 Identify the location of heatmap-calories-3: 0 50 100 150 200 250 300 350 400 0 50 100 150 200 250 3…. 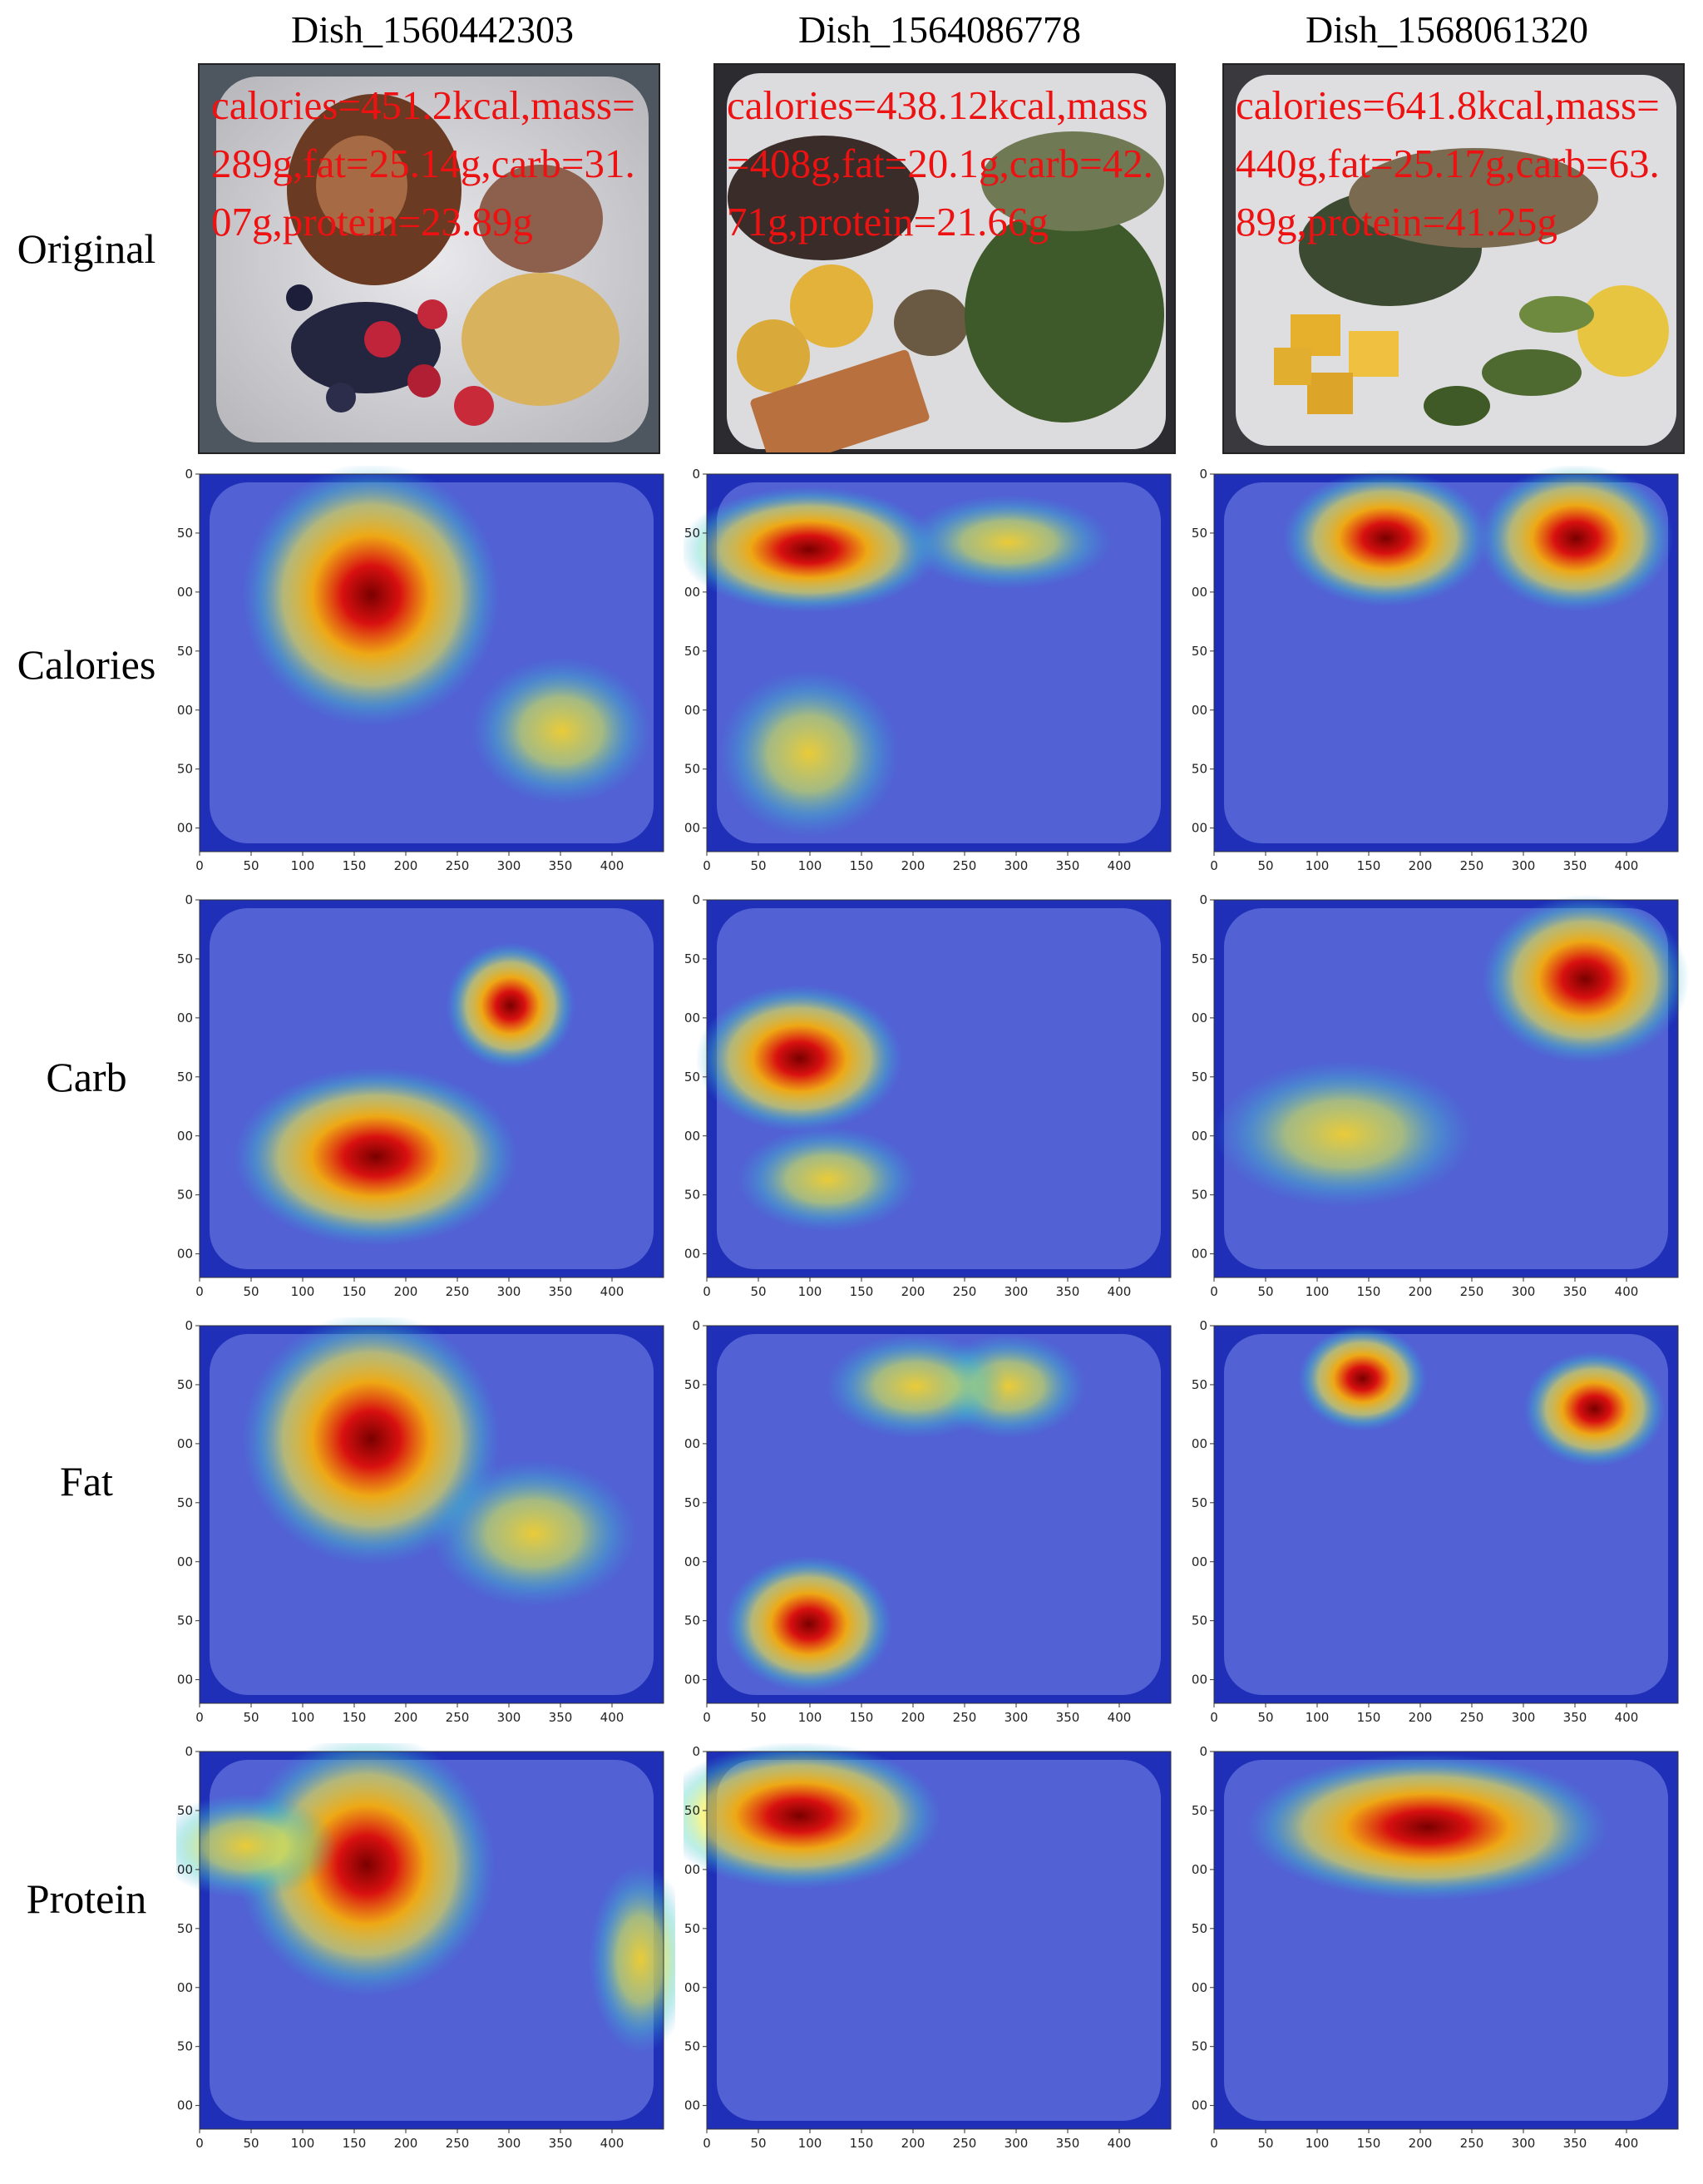
(1440, 674).